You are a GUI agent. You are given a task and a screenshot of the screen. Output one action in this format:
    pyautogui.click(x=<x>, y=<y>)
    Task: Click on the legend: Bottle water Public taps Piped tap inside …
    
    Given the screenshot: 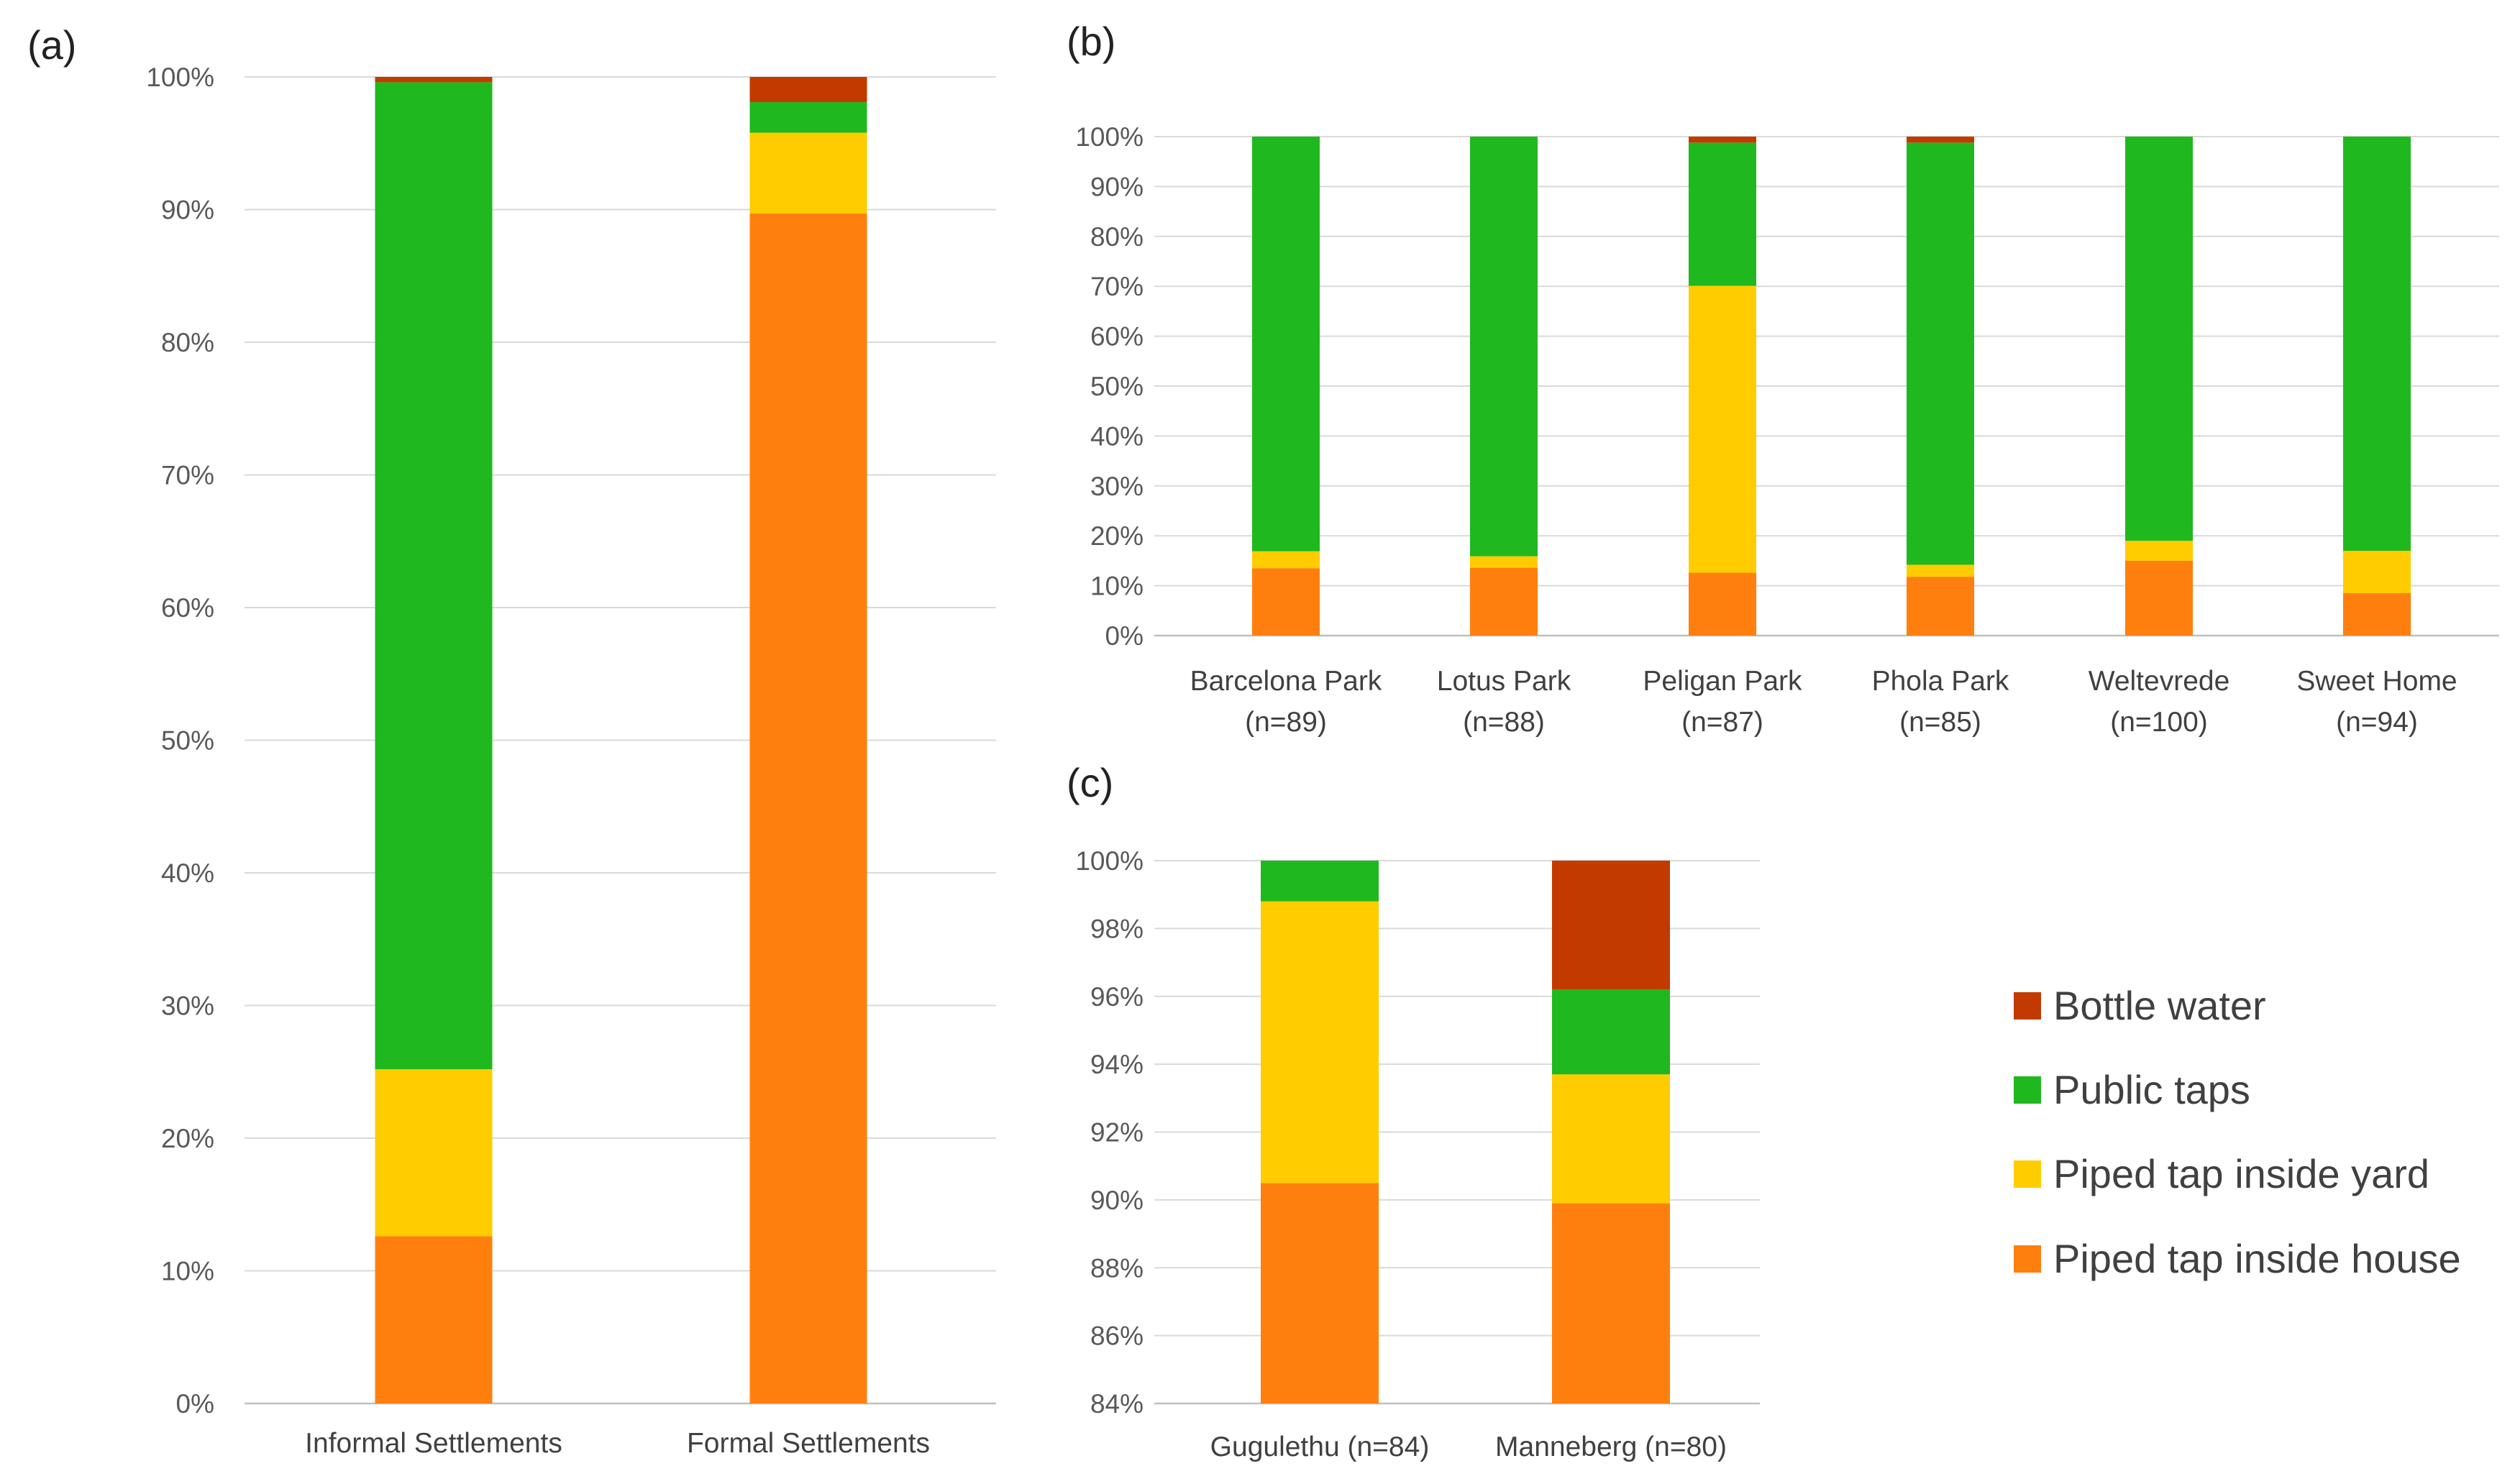 What is the action you would take?
    pyautogui.click(x=2237, y=1132)
    